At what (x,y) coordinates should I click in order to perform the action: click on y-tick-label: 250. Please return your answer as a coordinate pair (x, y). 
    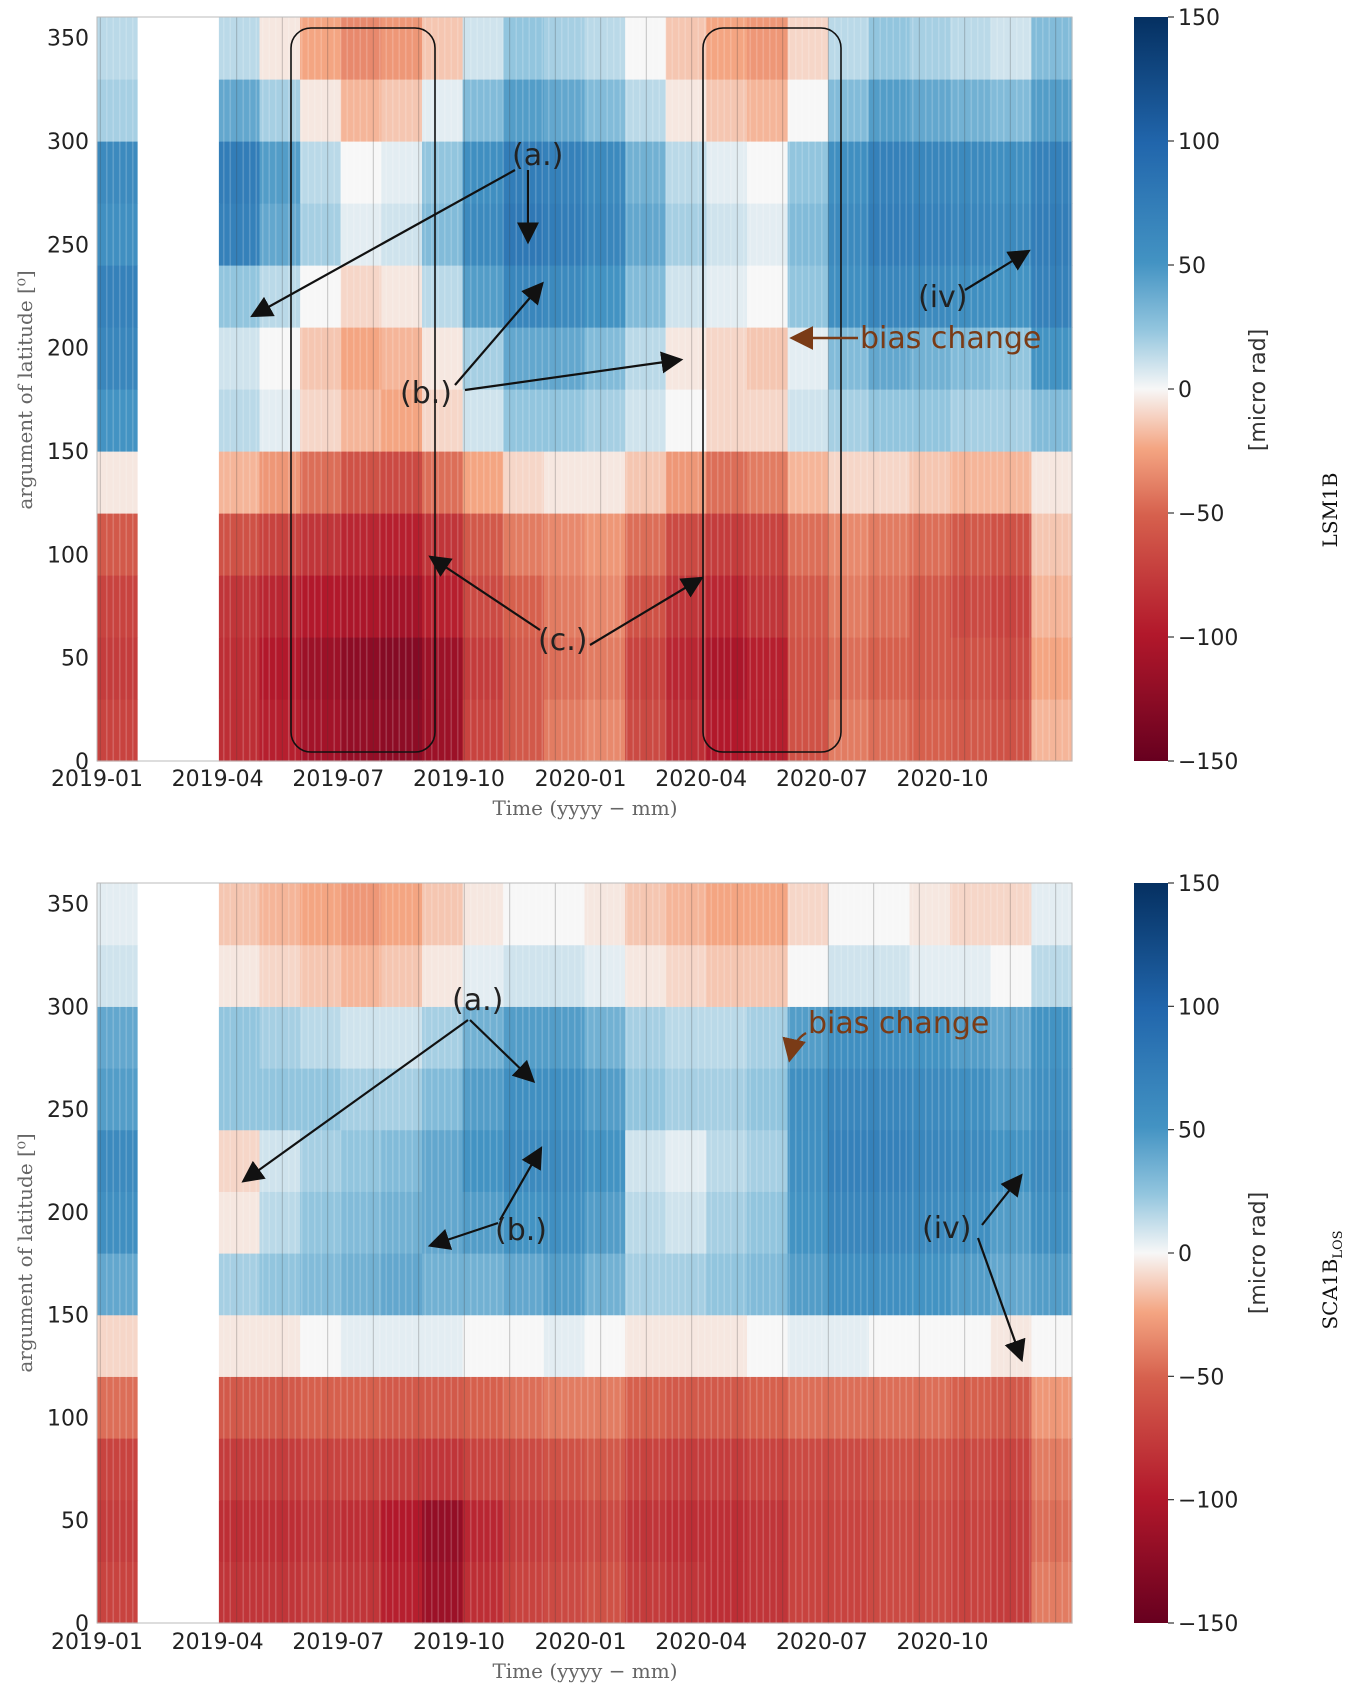
    Looking at the image, I should click on (68, 245).